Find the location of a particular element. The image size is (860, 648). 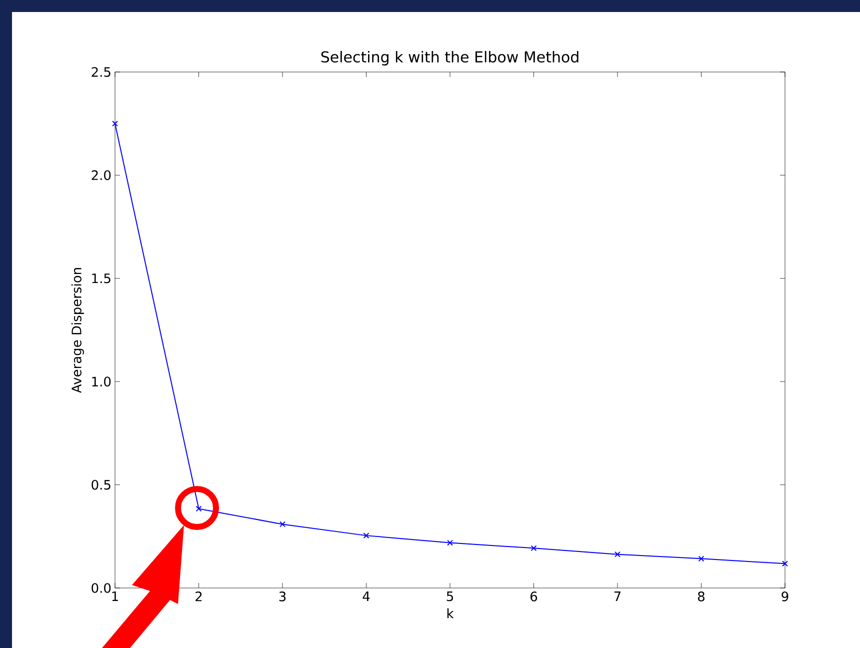

x-tick-label: 5 is located at coordinates (449, 597).